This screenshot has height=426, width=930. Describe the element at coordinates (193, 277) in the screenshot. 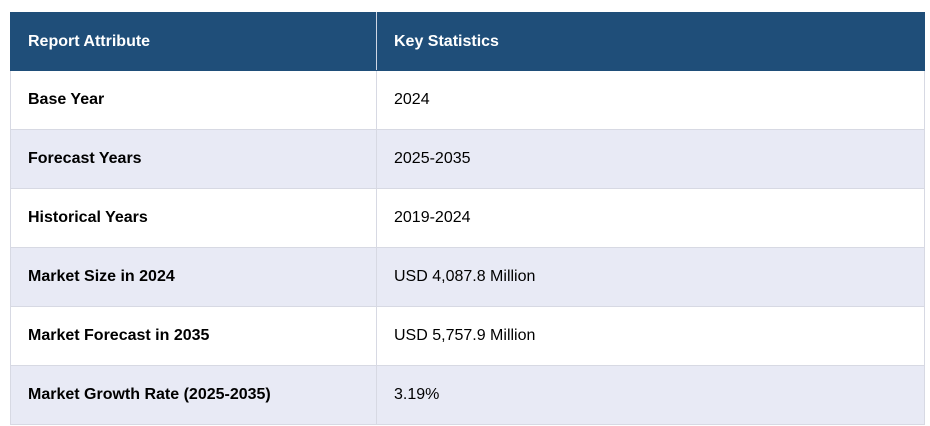

I see `row-attribute: Market Size in 2024` at that location.